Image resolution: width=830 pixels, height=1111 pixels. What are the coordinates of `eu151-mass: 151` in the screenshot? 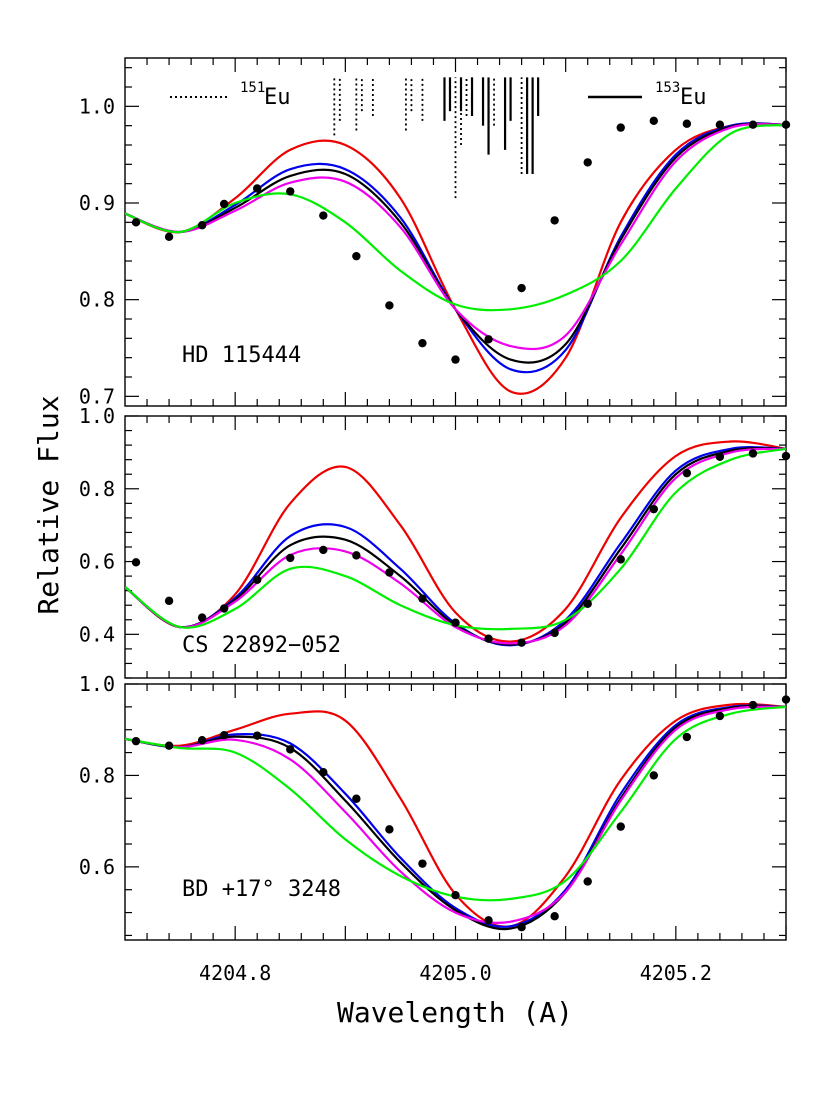 It's located at (252, 88).